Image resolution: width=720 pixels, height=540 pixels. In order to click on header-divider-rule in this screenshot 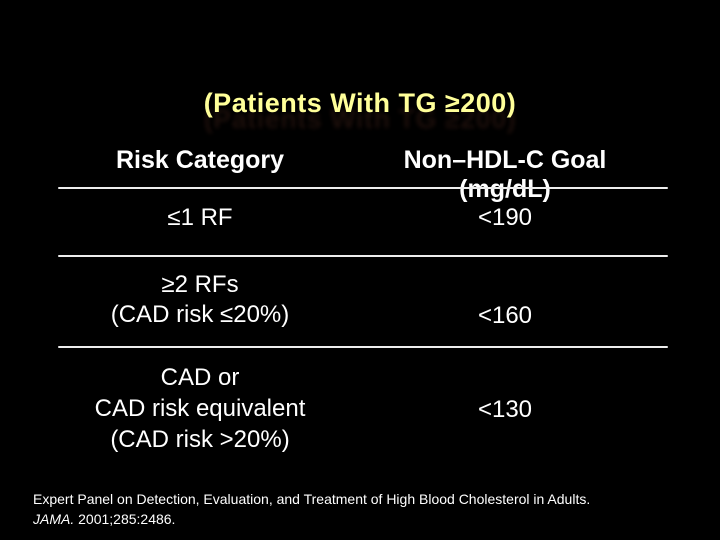, I will do `click(363, 188)`.